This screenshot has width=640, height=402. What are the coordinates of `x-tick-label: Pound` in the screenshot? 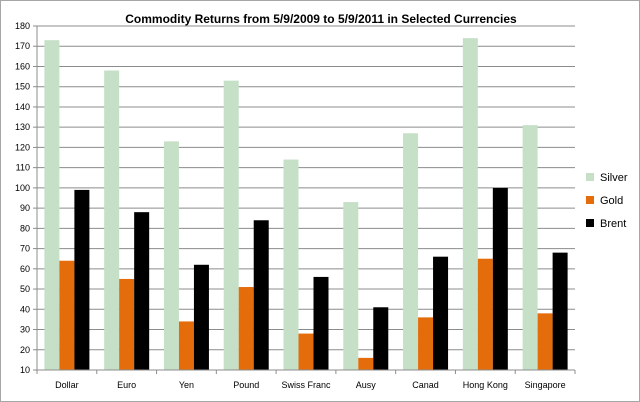 It's located at (246, 385).